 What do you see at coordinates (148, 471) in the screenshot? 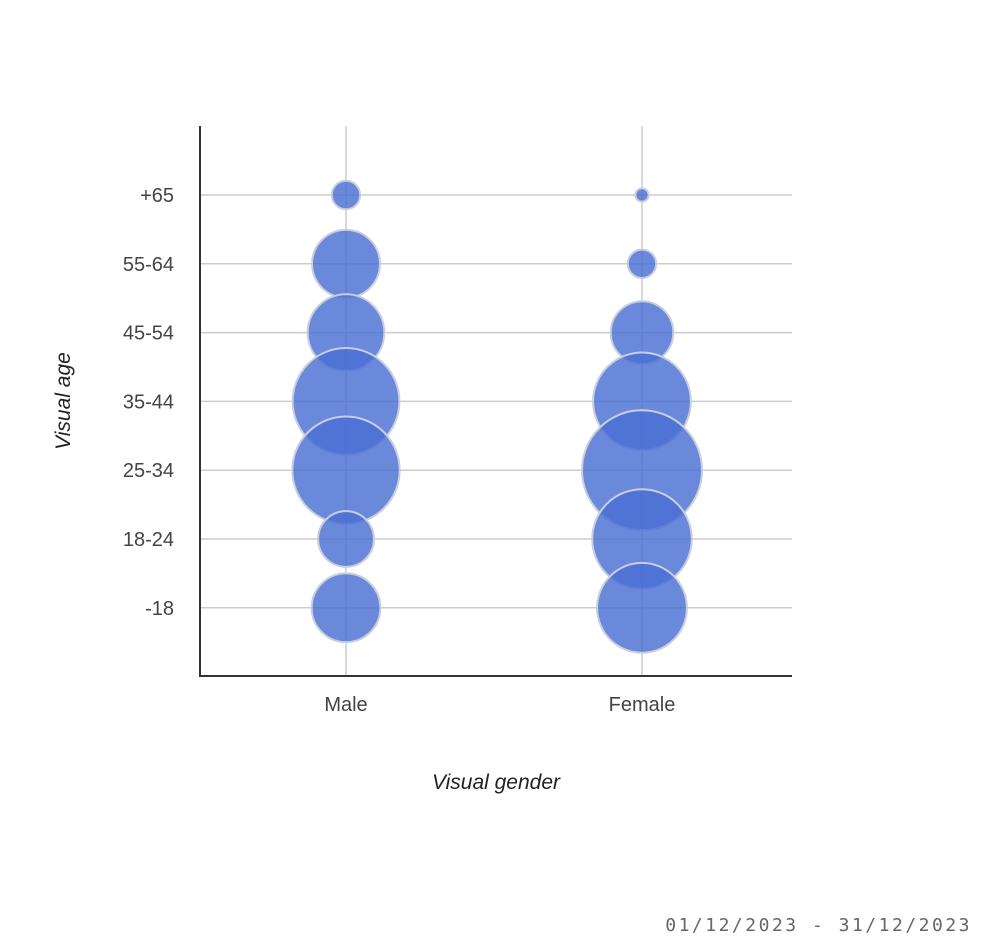
I see `y-tick-label: 25-34` at bounding box center [148, 471].